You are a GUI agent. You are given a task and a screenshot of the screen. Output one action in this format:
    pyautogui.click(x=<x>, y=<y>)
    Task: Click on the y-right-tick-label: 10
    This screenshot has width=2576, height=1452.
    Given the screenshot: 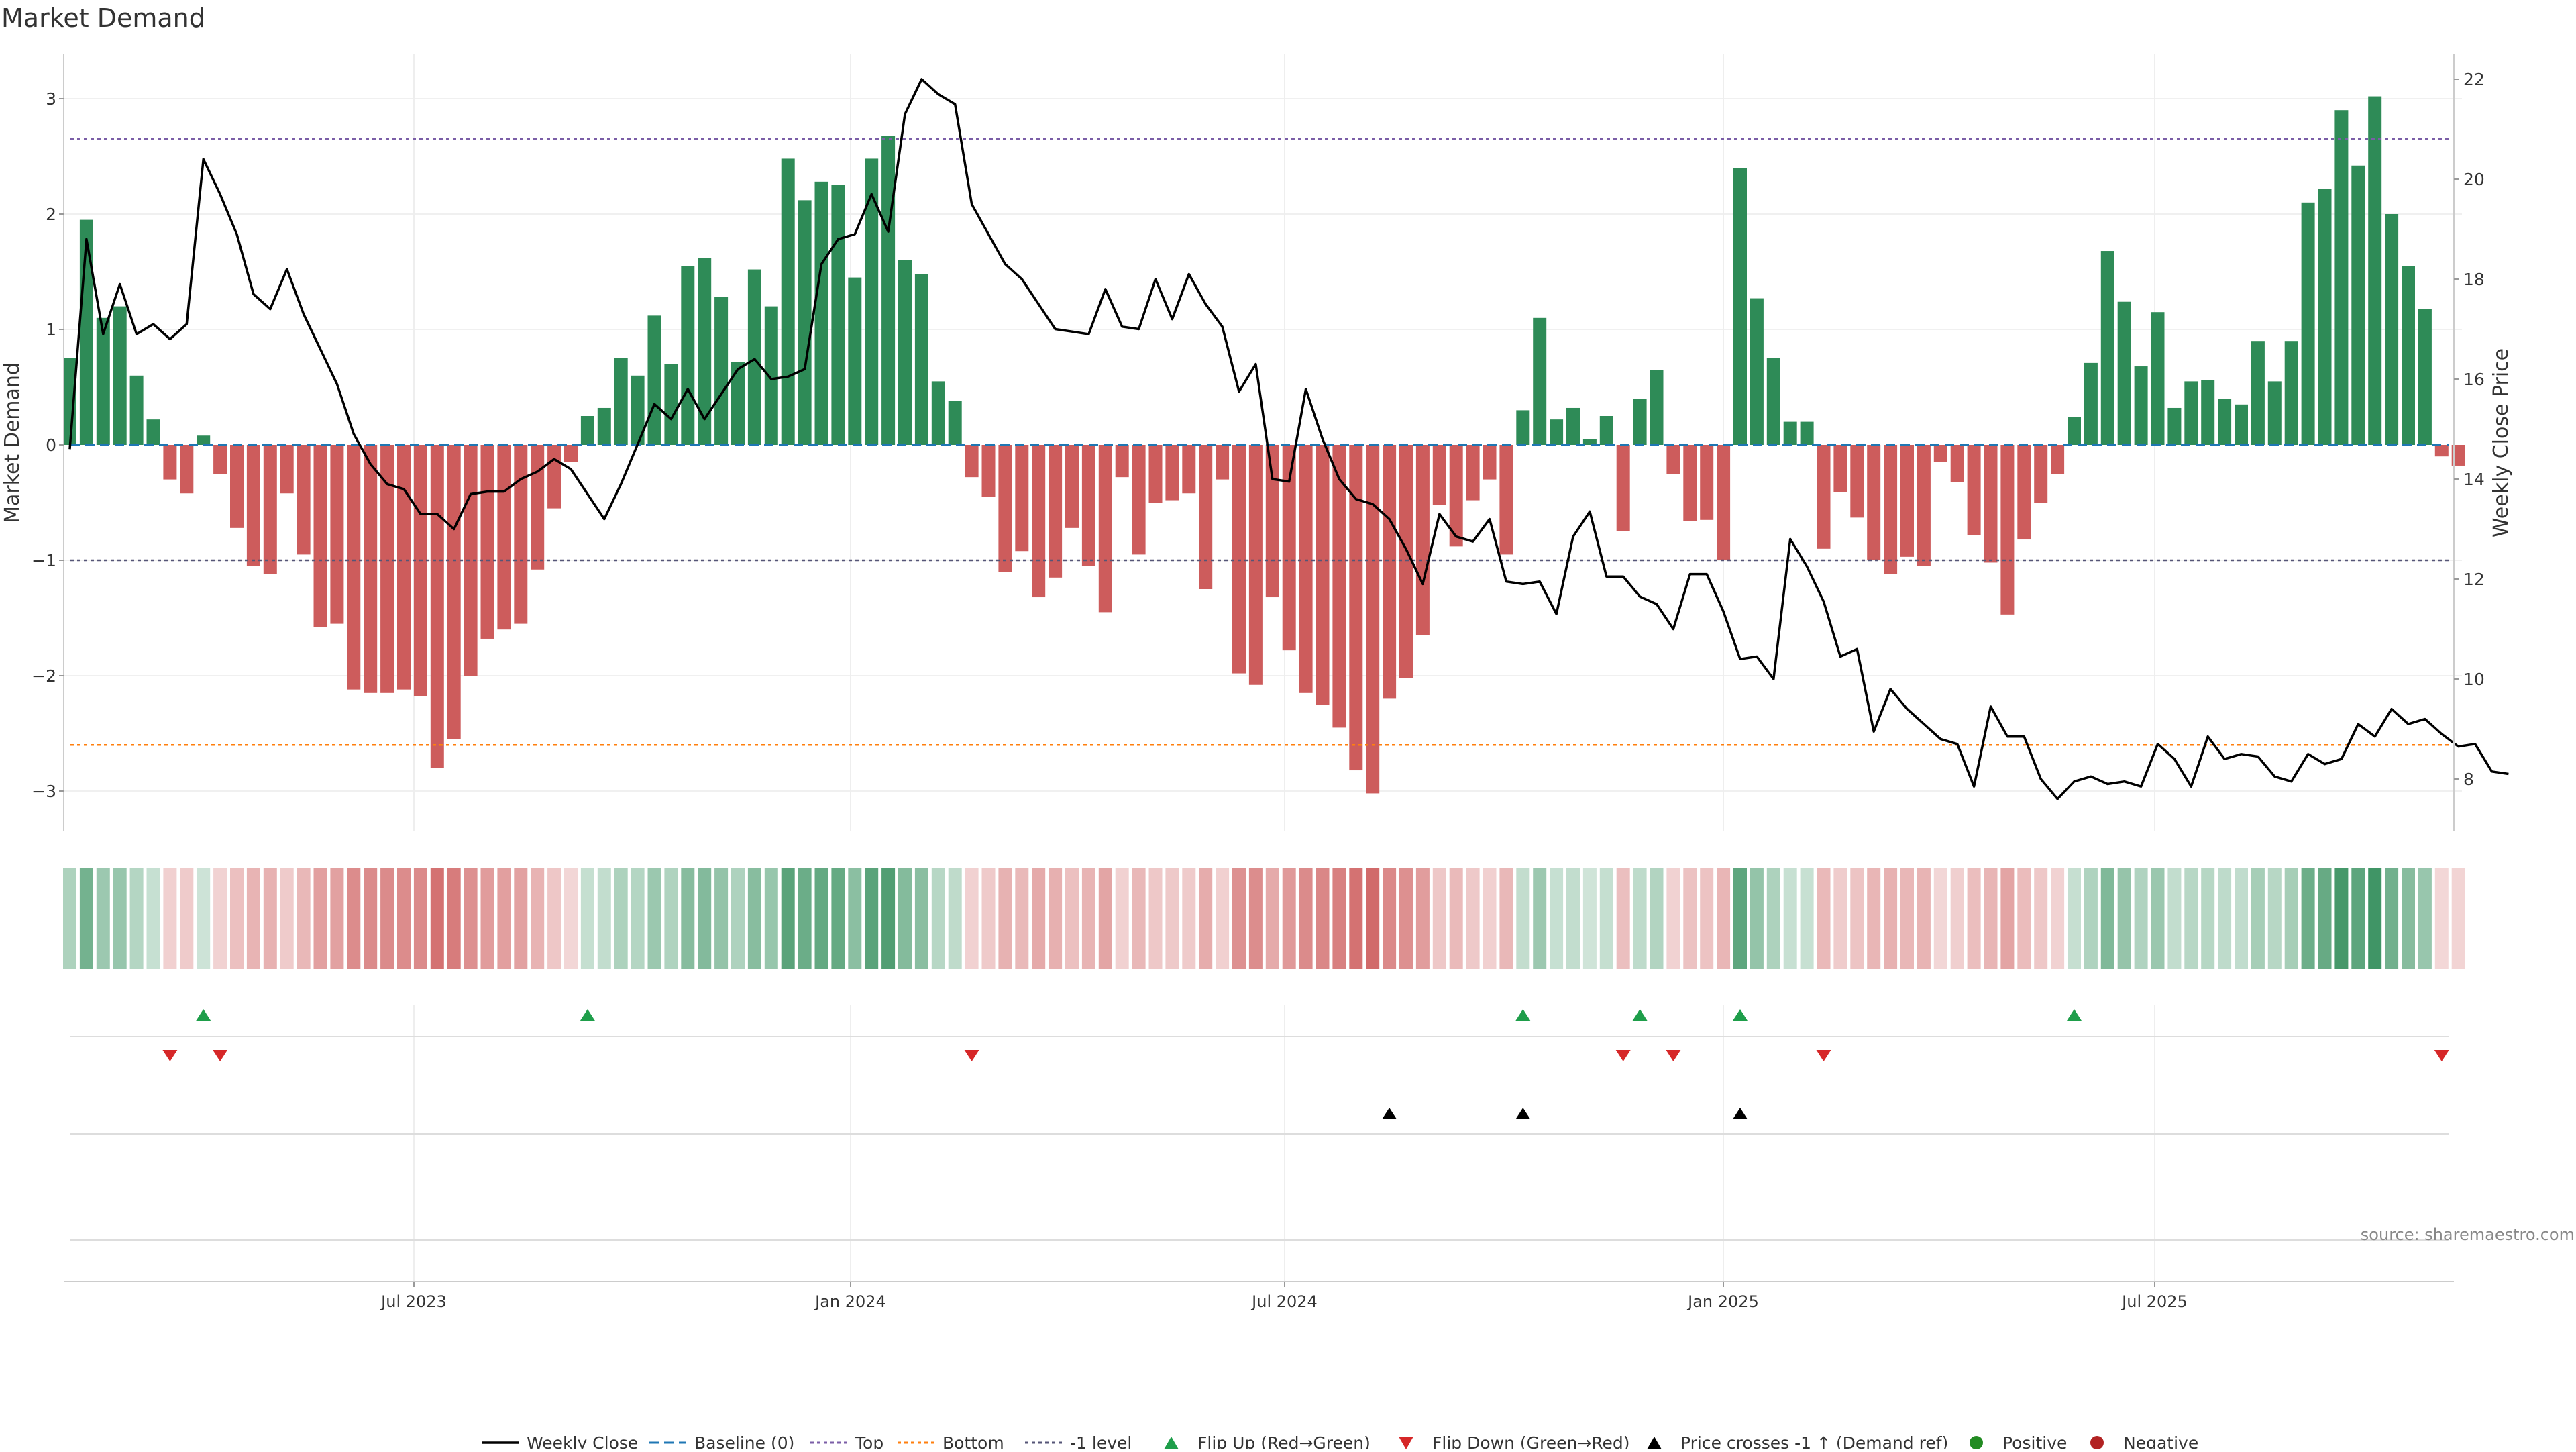 What is the action you would take?
    pyautogui.click(x=2474, y=680)
    